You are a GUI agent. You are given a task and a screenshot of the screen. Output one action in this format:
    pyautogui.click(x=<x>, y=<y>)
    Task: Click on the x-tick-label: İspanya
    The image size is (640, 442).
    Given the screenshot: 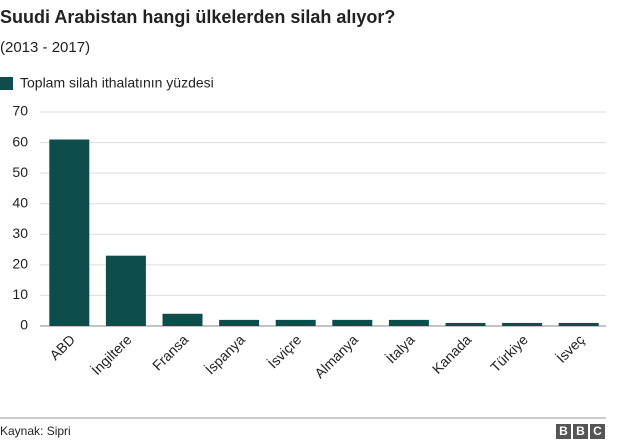 What is the action you would take?
    pyautogui.click(x=224, y=354)
    